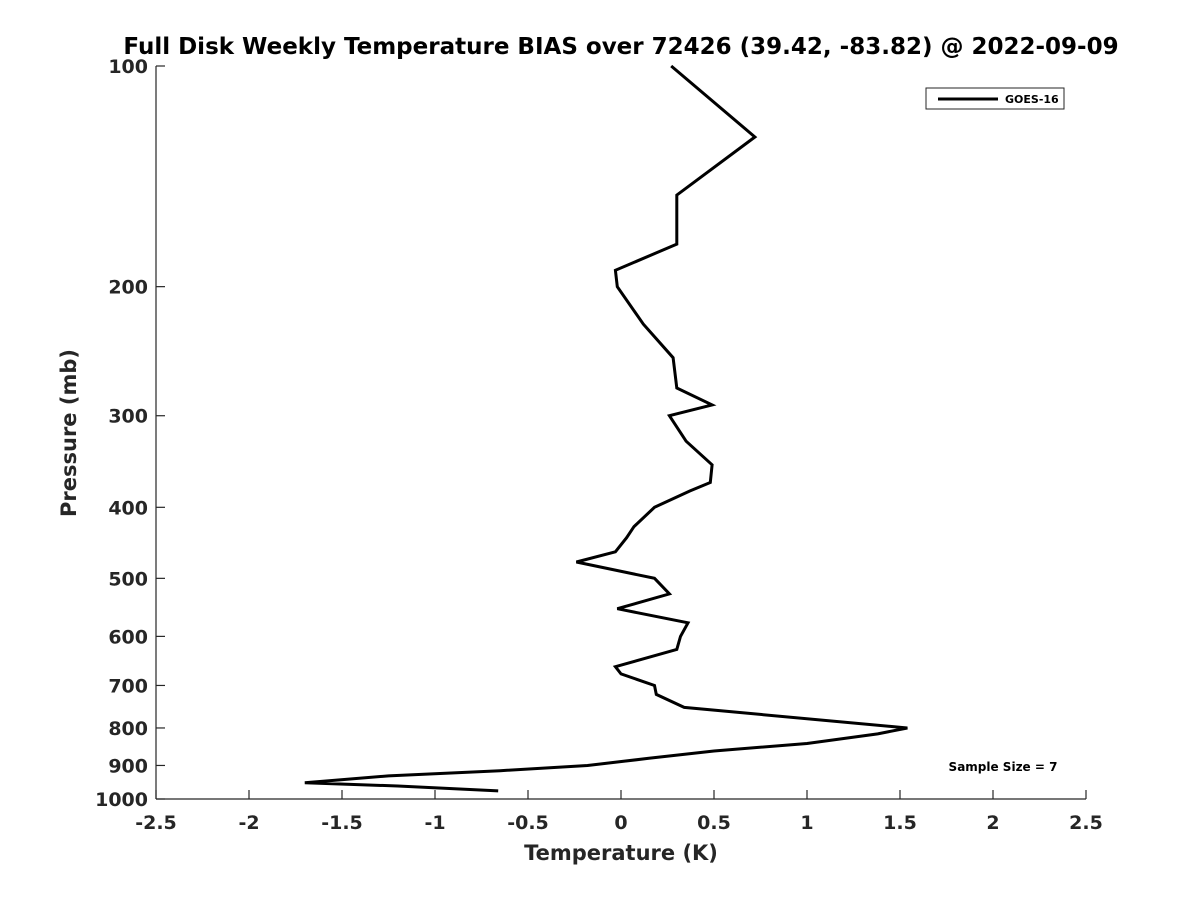 The height and width of the screenshot is (900, 1200). I want to click on x-tick-label: 1.5, so click(900, 823).